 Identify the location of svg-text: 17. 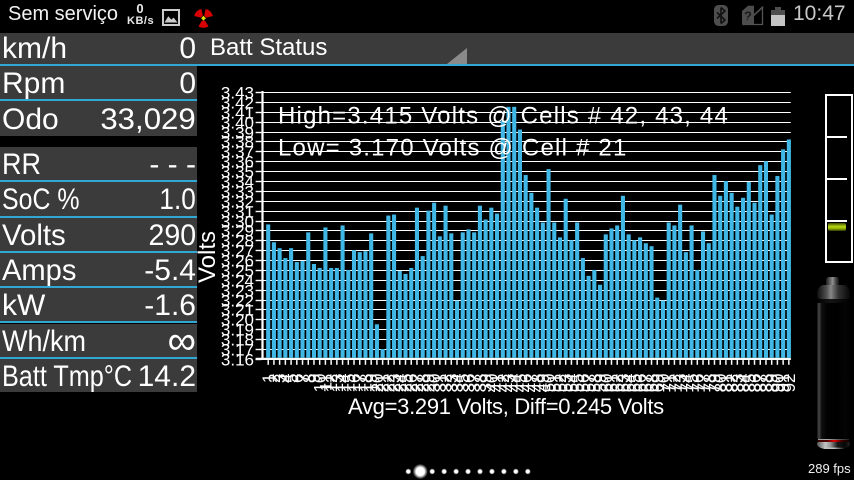
(360, 383).